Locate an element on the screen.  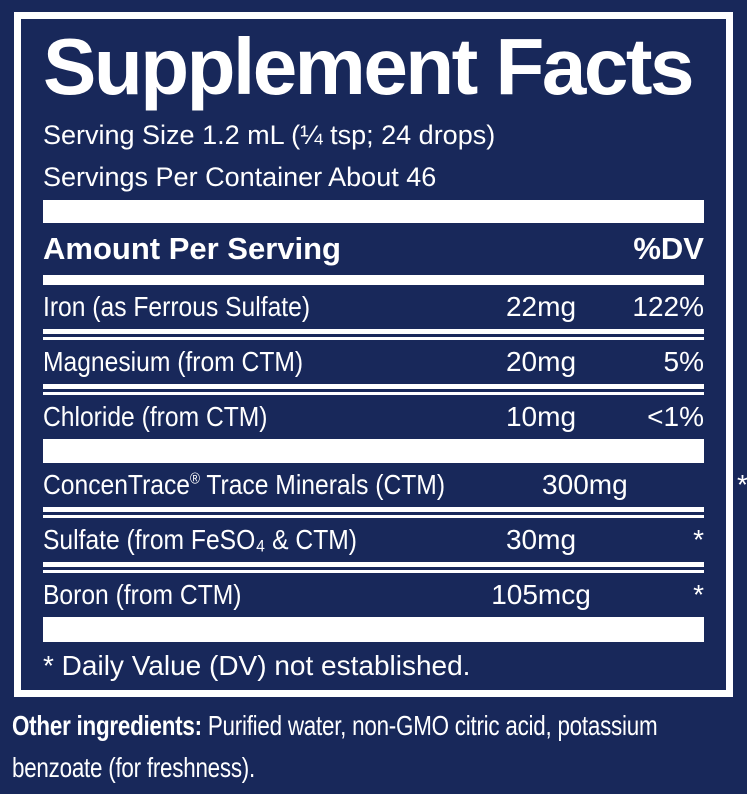
row-amount: 20mg is located at coordinates (541, 361).